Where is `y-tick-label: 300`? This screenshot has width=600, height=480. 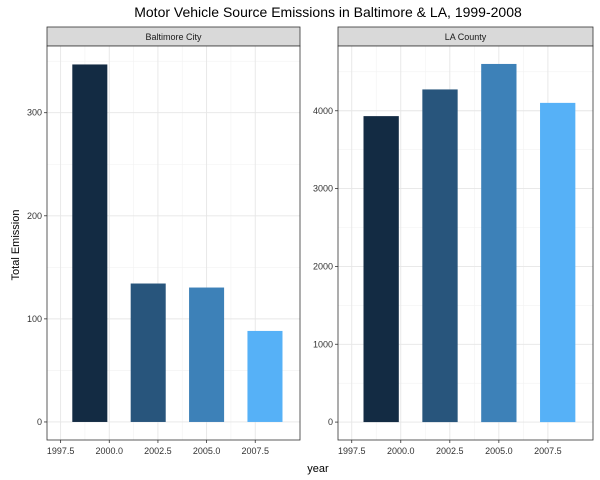
y-tick-label: 300 is located at coordinates (34, 113).